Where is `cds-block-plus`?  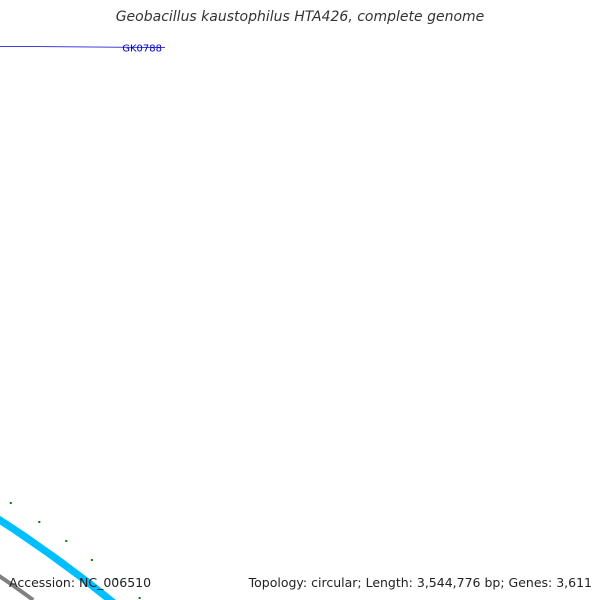 cds-block-plus is located at coordinates (58, 557).